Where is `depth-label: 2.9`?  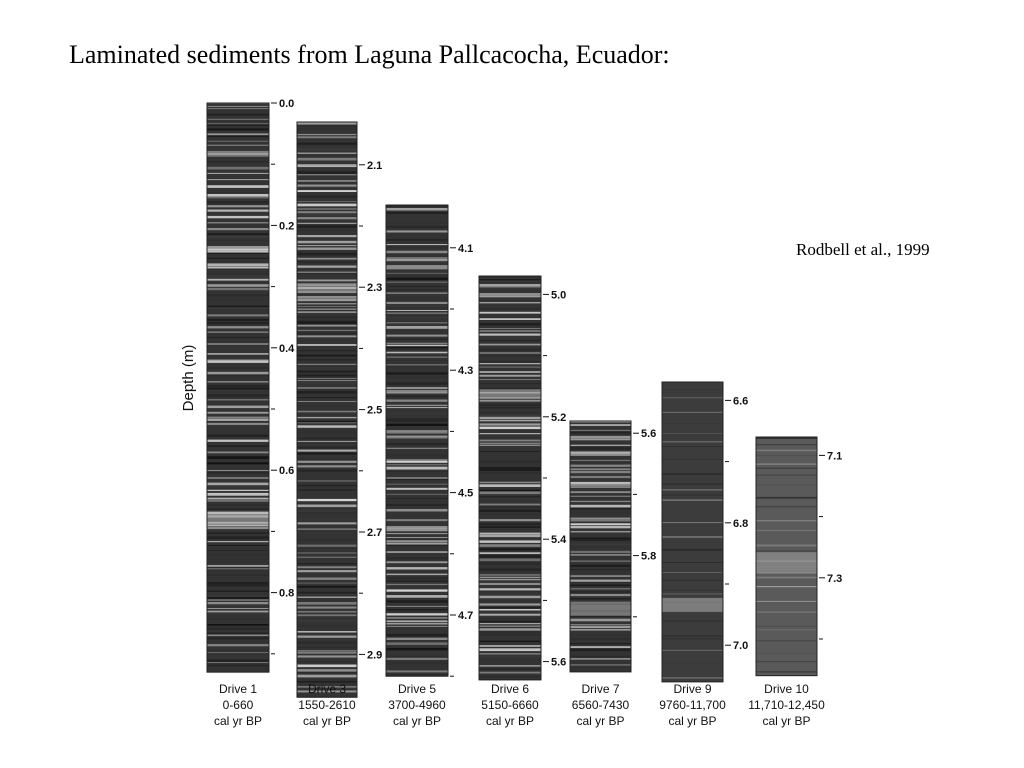
depth-label: 2.9 is located at coordinates (374, 655).